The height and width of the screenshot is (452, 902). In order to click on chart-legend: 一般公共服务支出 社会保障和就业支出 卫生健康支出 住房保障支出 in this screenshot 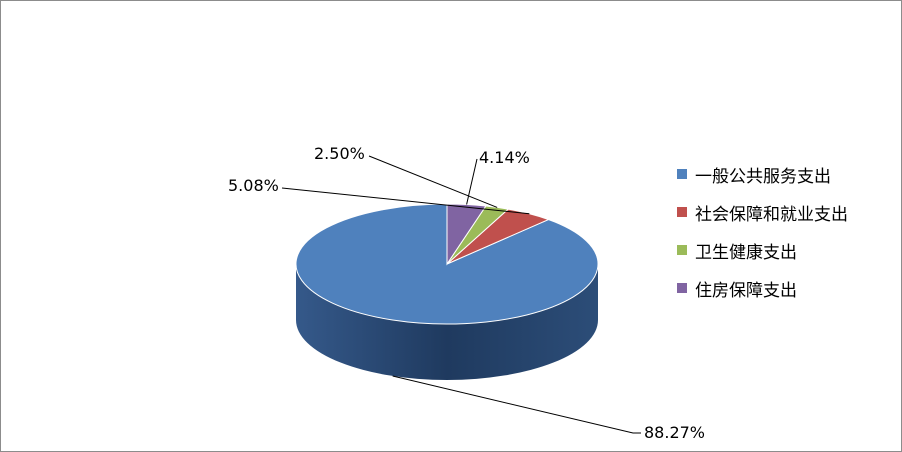, I will do `click(762, 231)`.